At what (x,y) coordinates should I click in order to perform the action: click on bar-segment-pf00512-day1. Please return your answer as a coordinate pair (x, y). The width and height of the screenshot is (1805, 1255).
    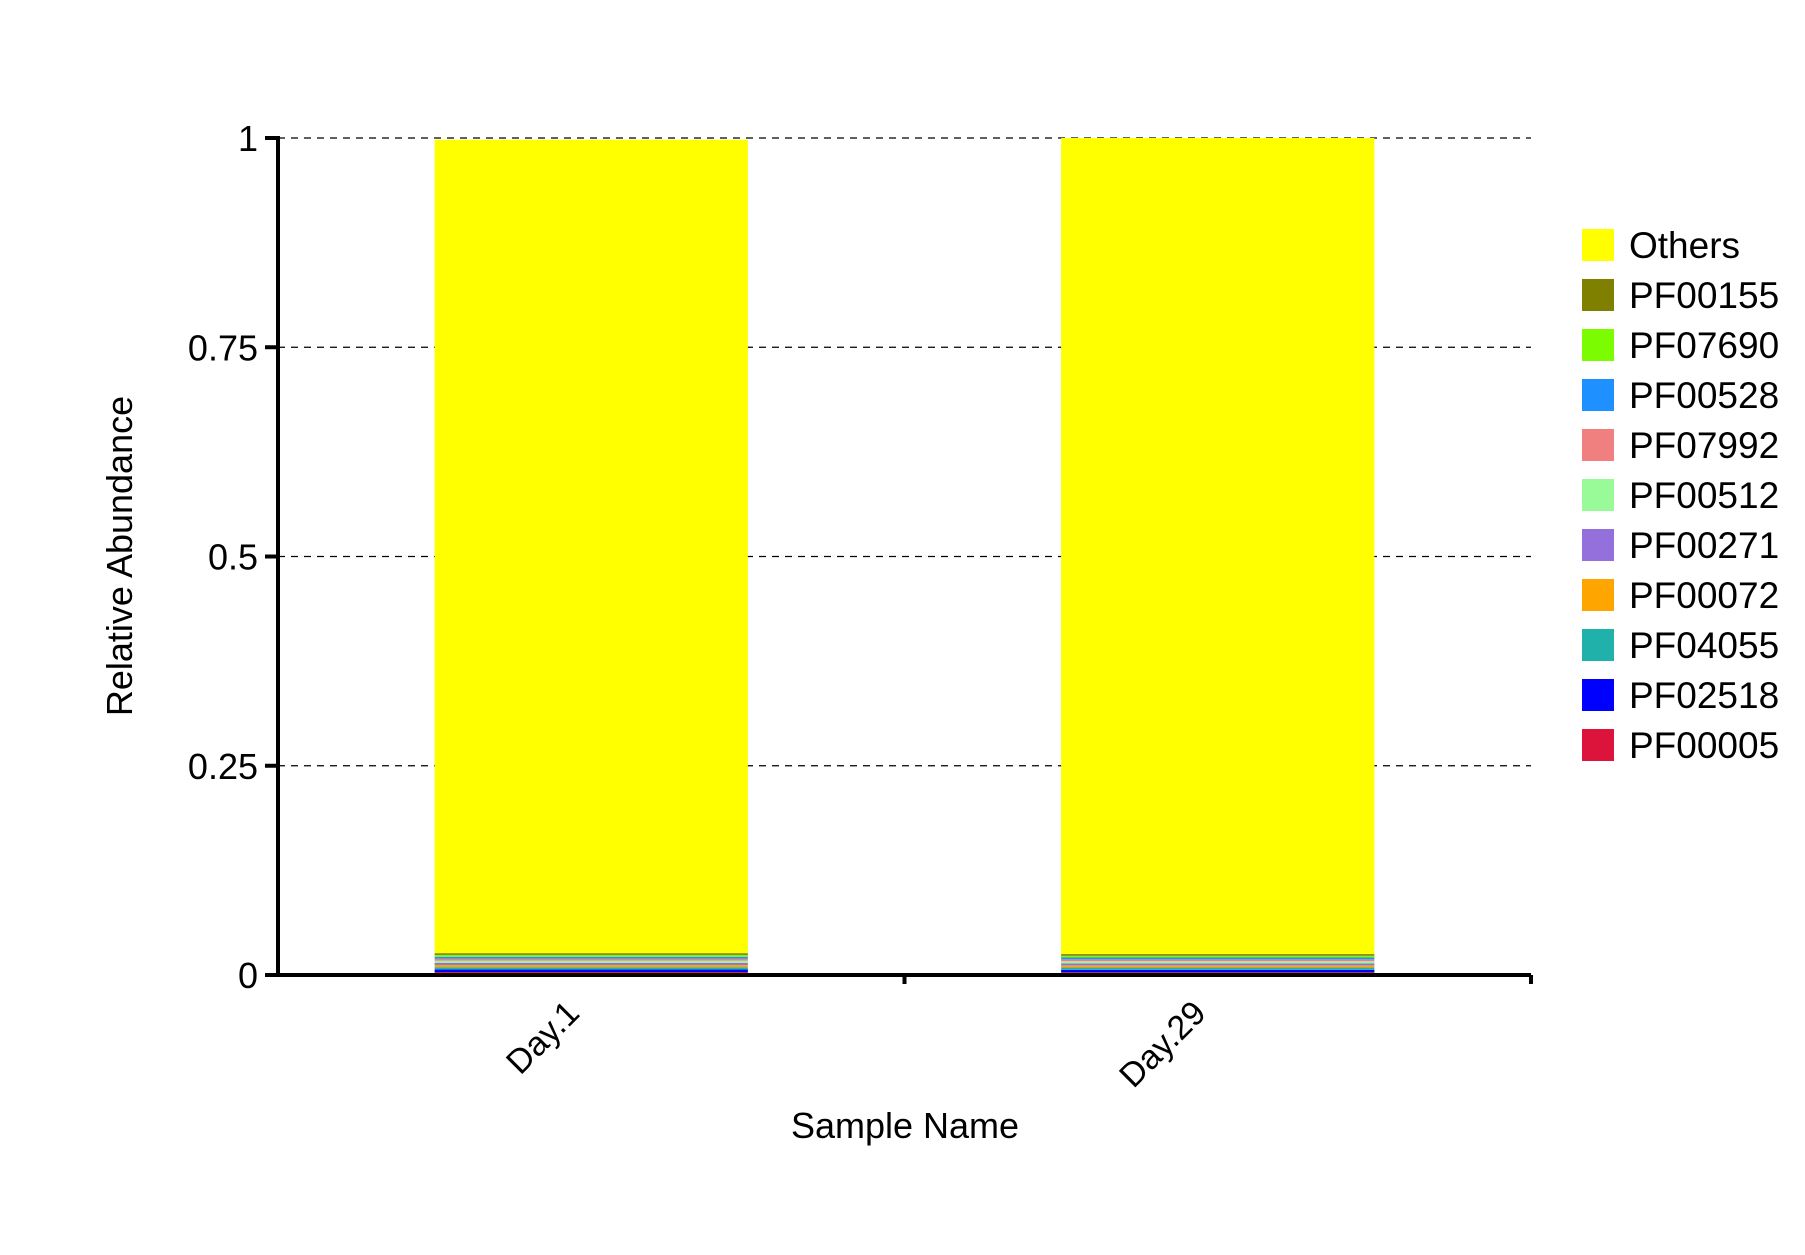
    Looking at the image, I should click on (591, 961).